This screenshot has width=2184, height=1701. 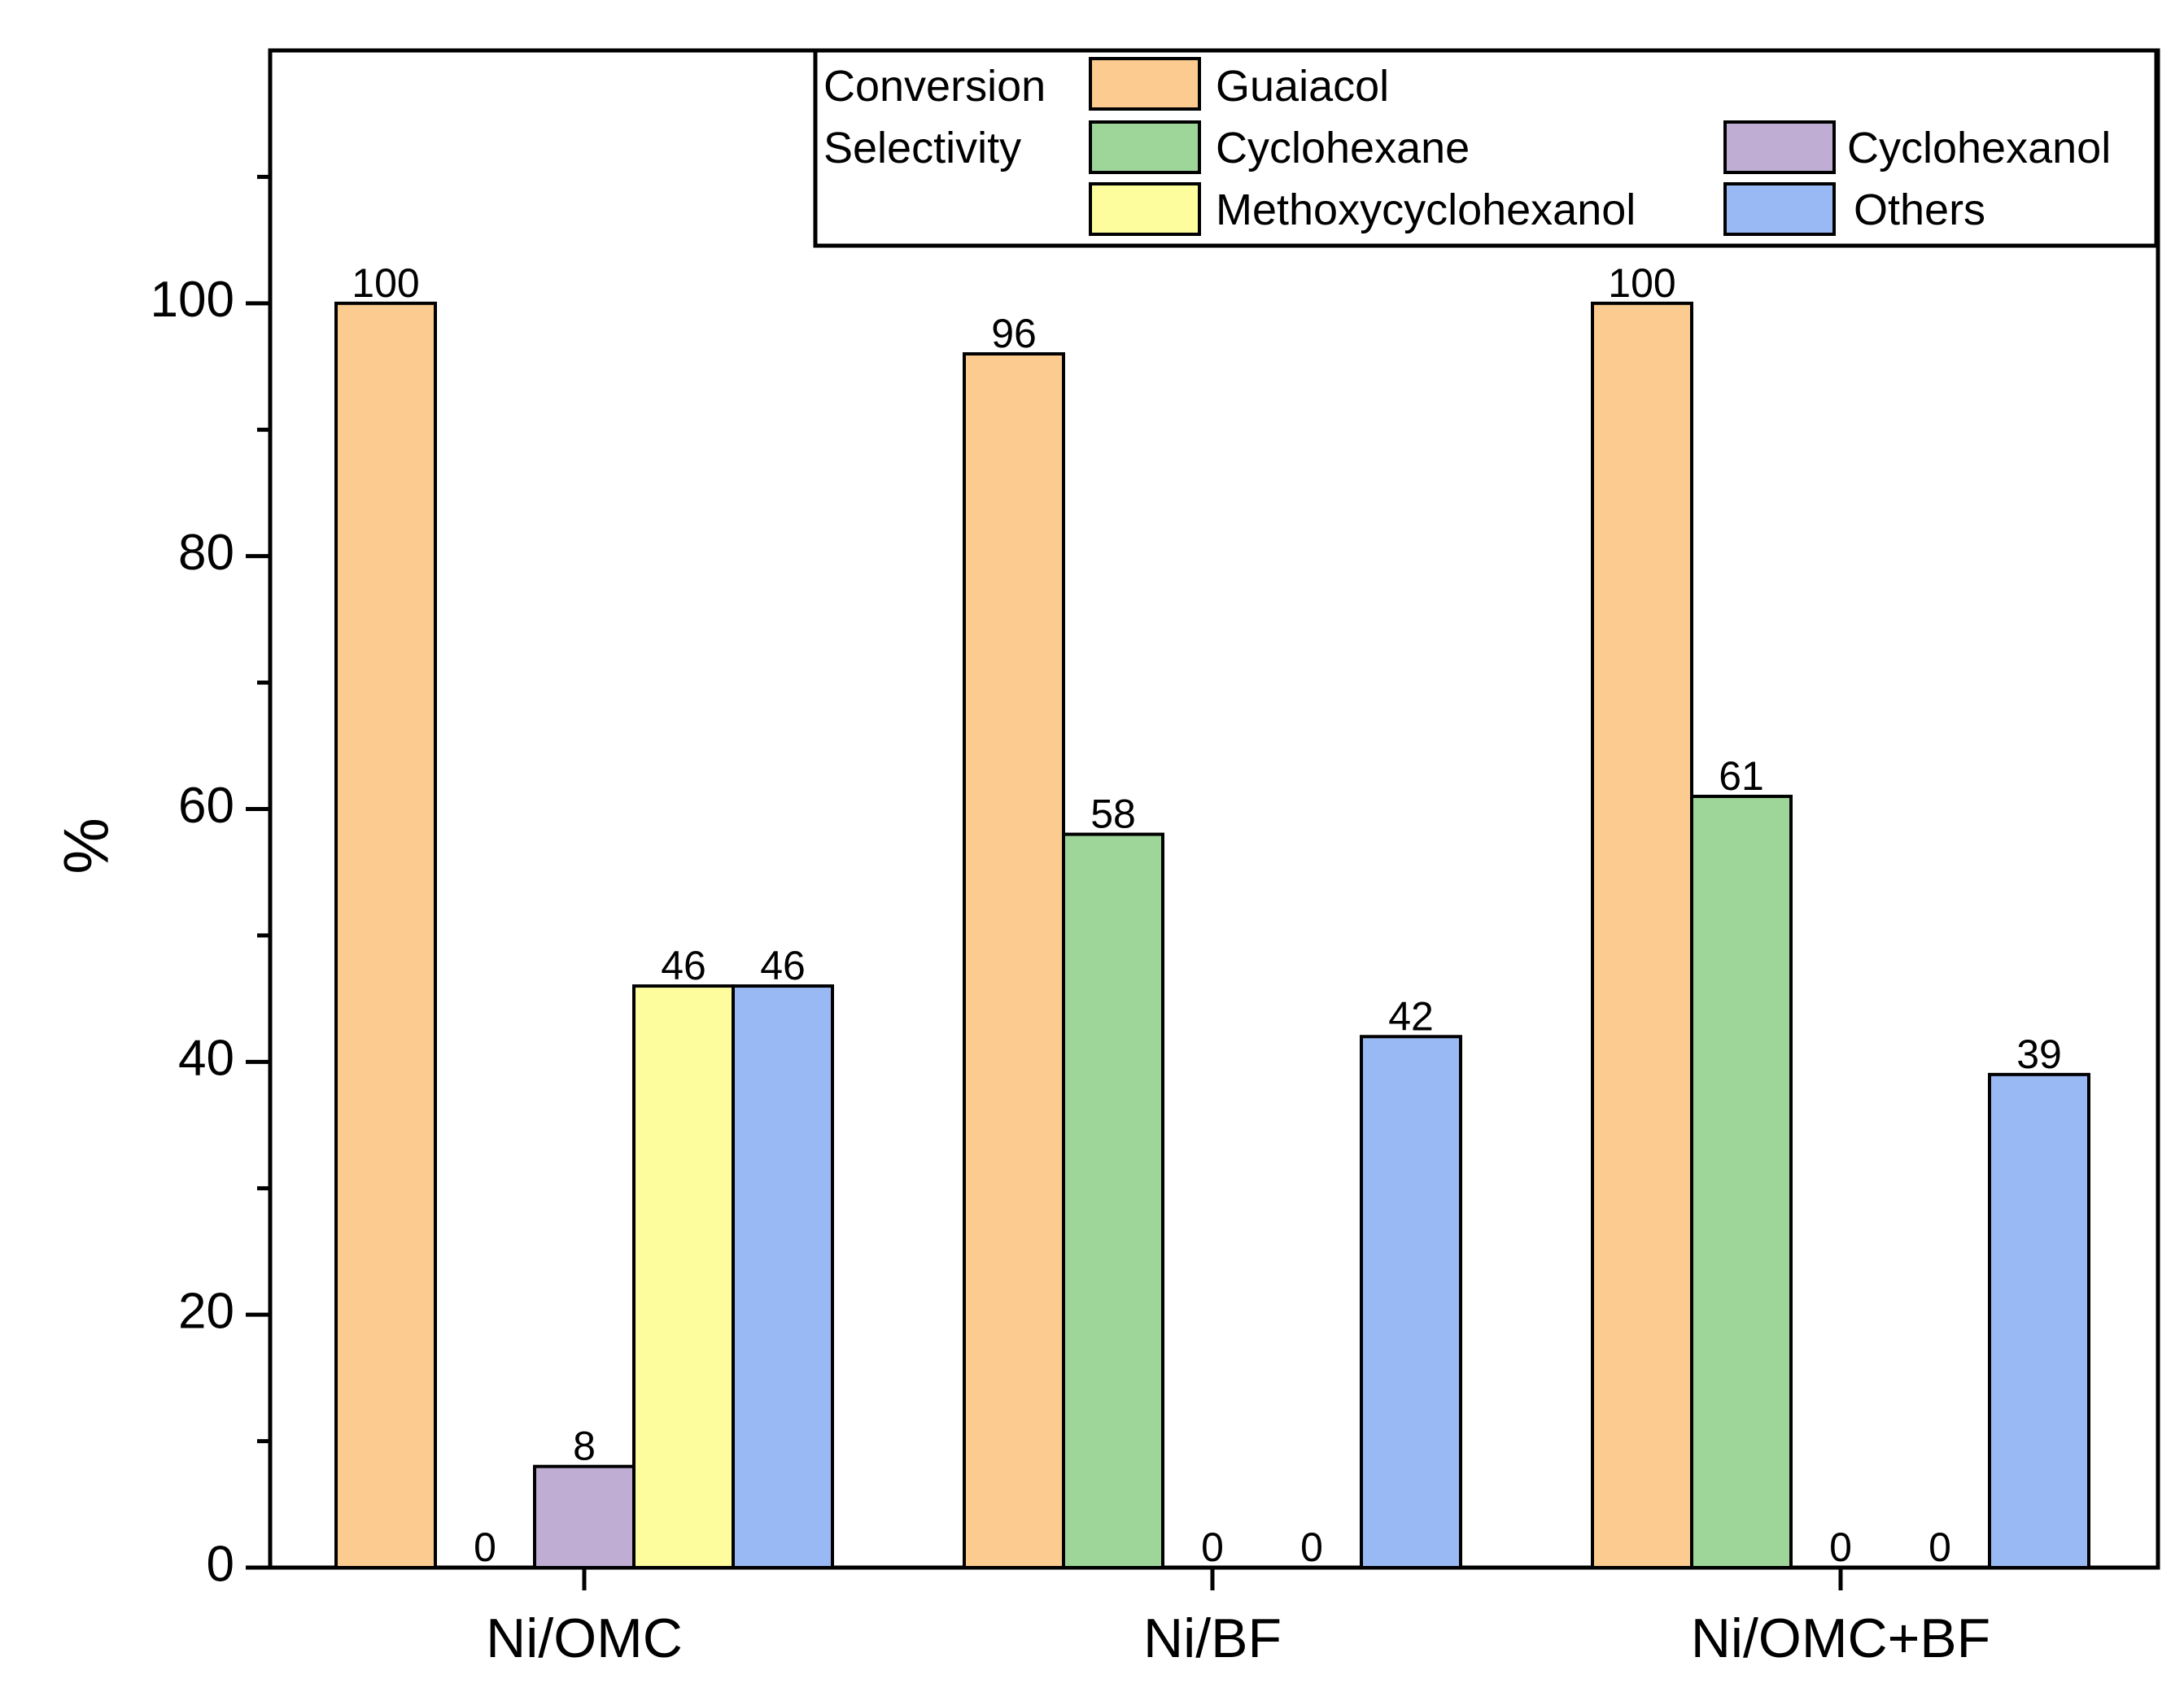 What do you see at coordinates (386, 935) in the screenshot?
I see `bar-ni-omc-guaiacol` at bounding box center [386, 935].